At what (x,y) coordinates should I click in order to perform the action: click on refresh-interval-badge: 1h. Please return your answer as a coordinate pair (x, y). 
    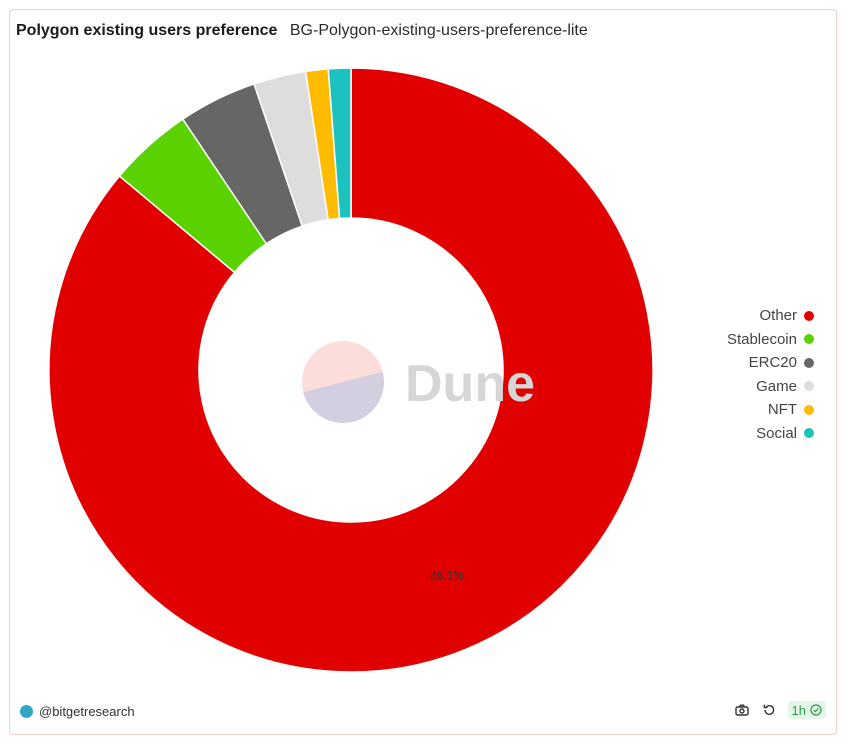
    Looking at the image, I should click on (806, 710).